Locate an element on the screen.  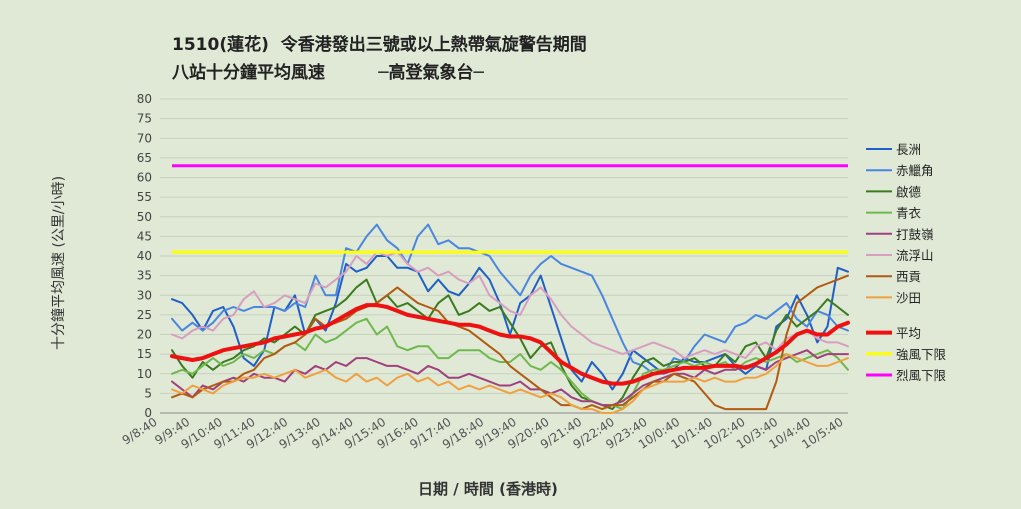
y-tick-label: 60 is located at coordinates (144, 178).